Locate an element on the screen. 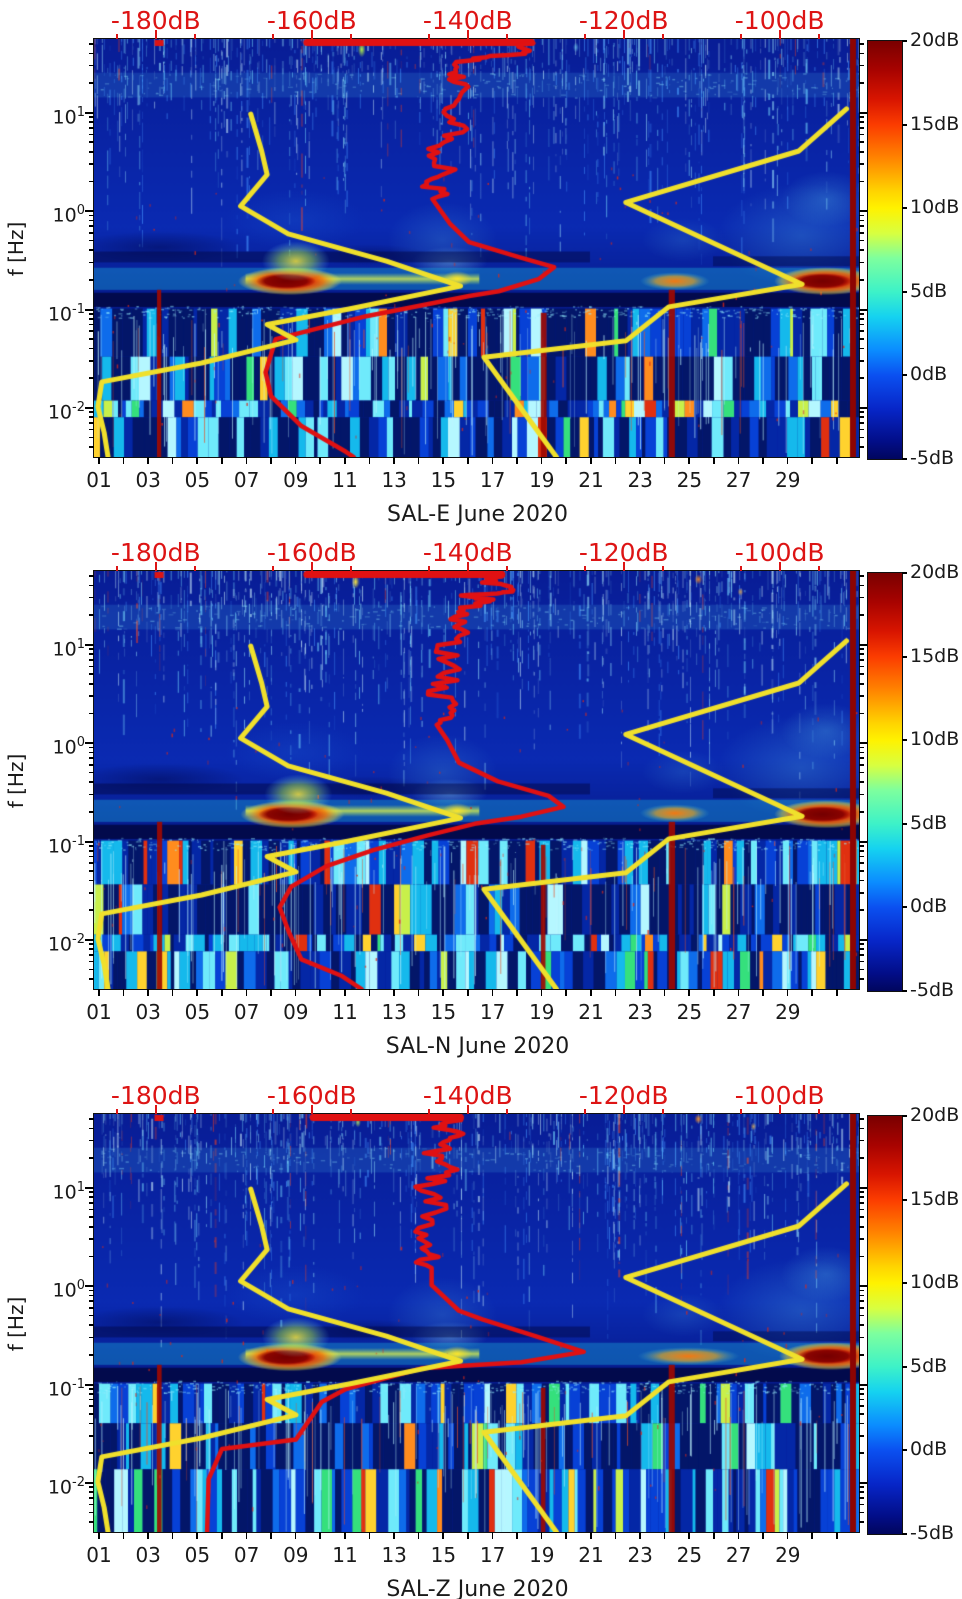 Image resolution: width=962 pixels, height=1599 pixels. x-tick-label: 25 is located at coordinates (689, 1555).